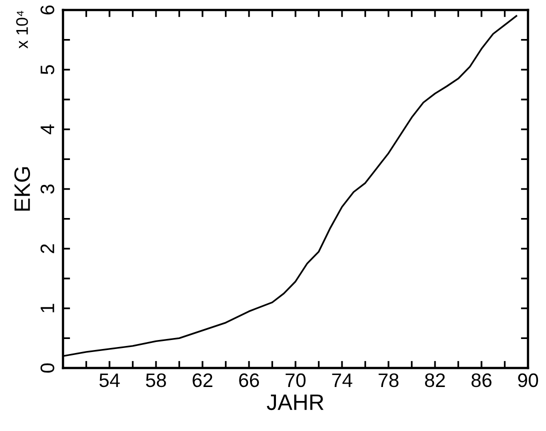 Image resolution: width=546 pixels, height=431 pixels. Describe the element at coordinates (47, 189) in the screenshot. I see `y-tick-label: 3` at that location.